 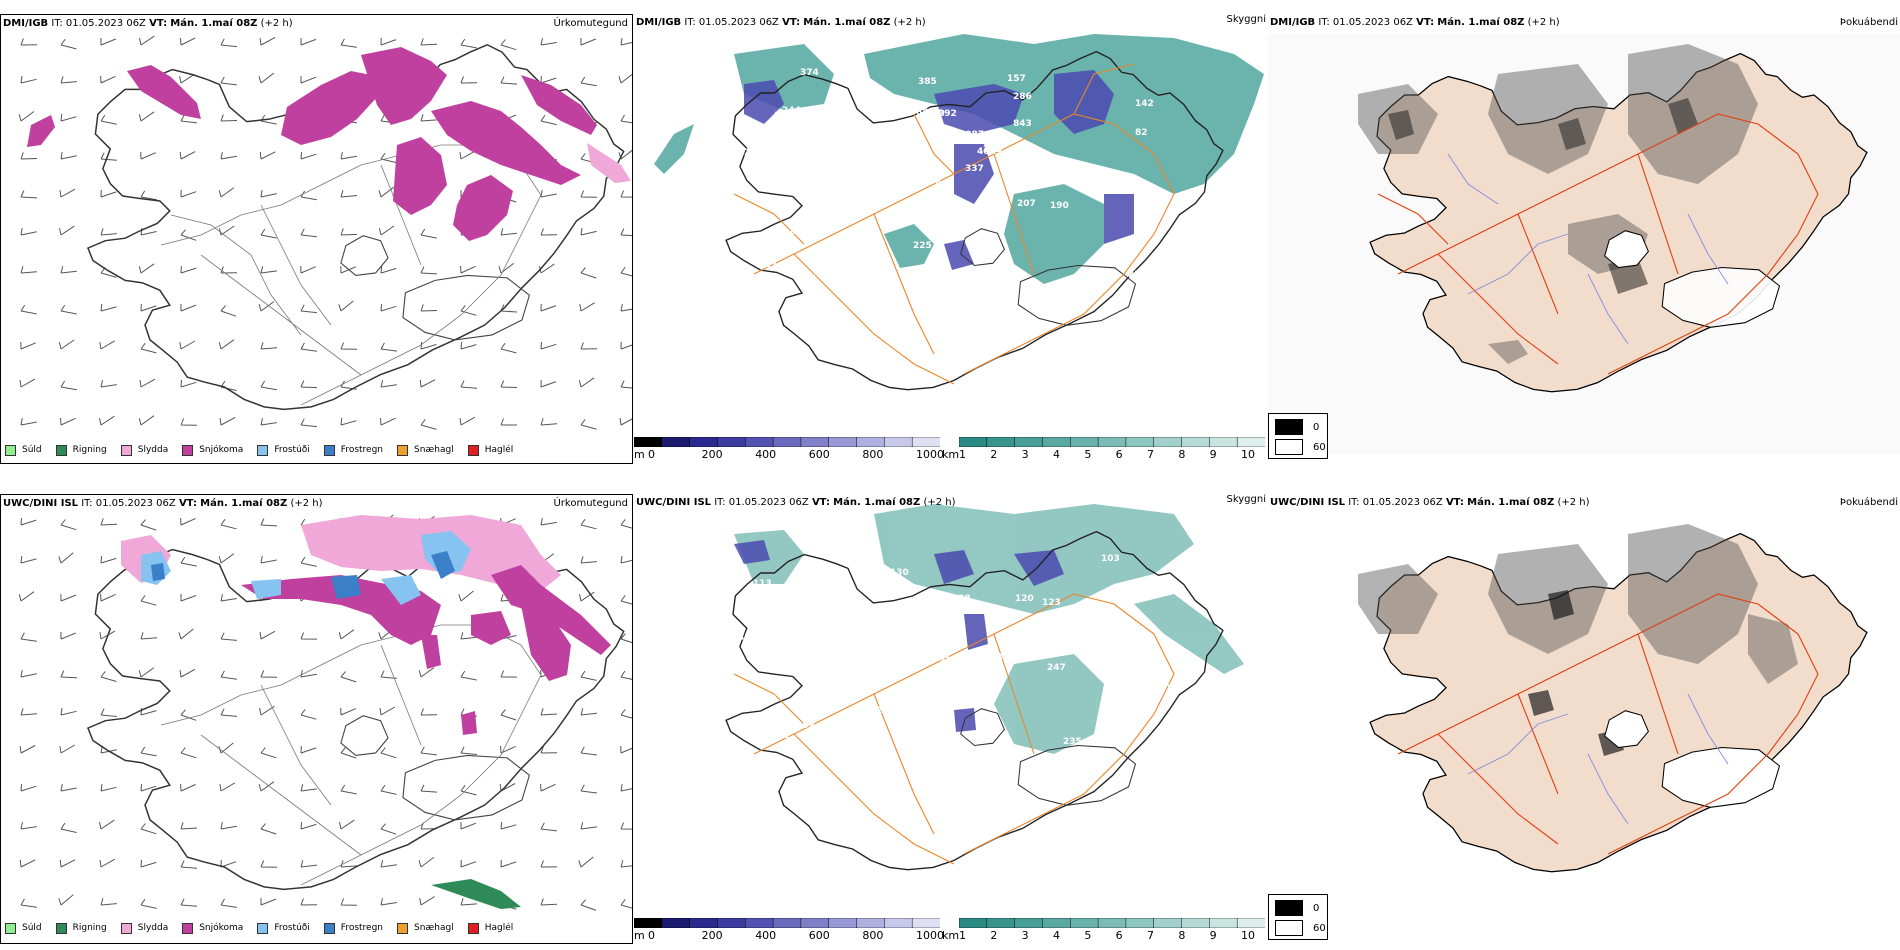 I want to click on colorbar-tick-label: 1000, so click(x=930, y=935).